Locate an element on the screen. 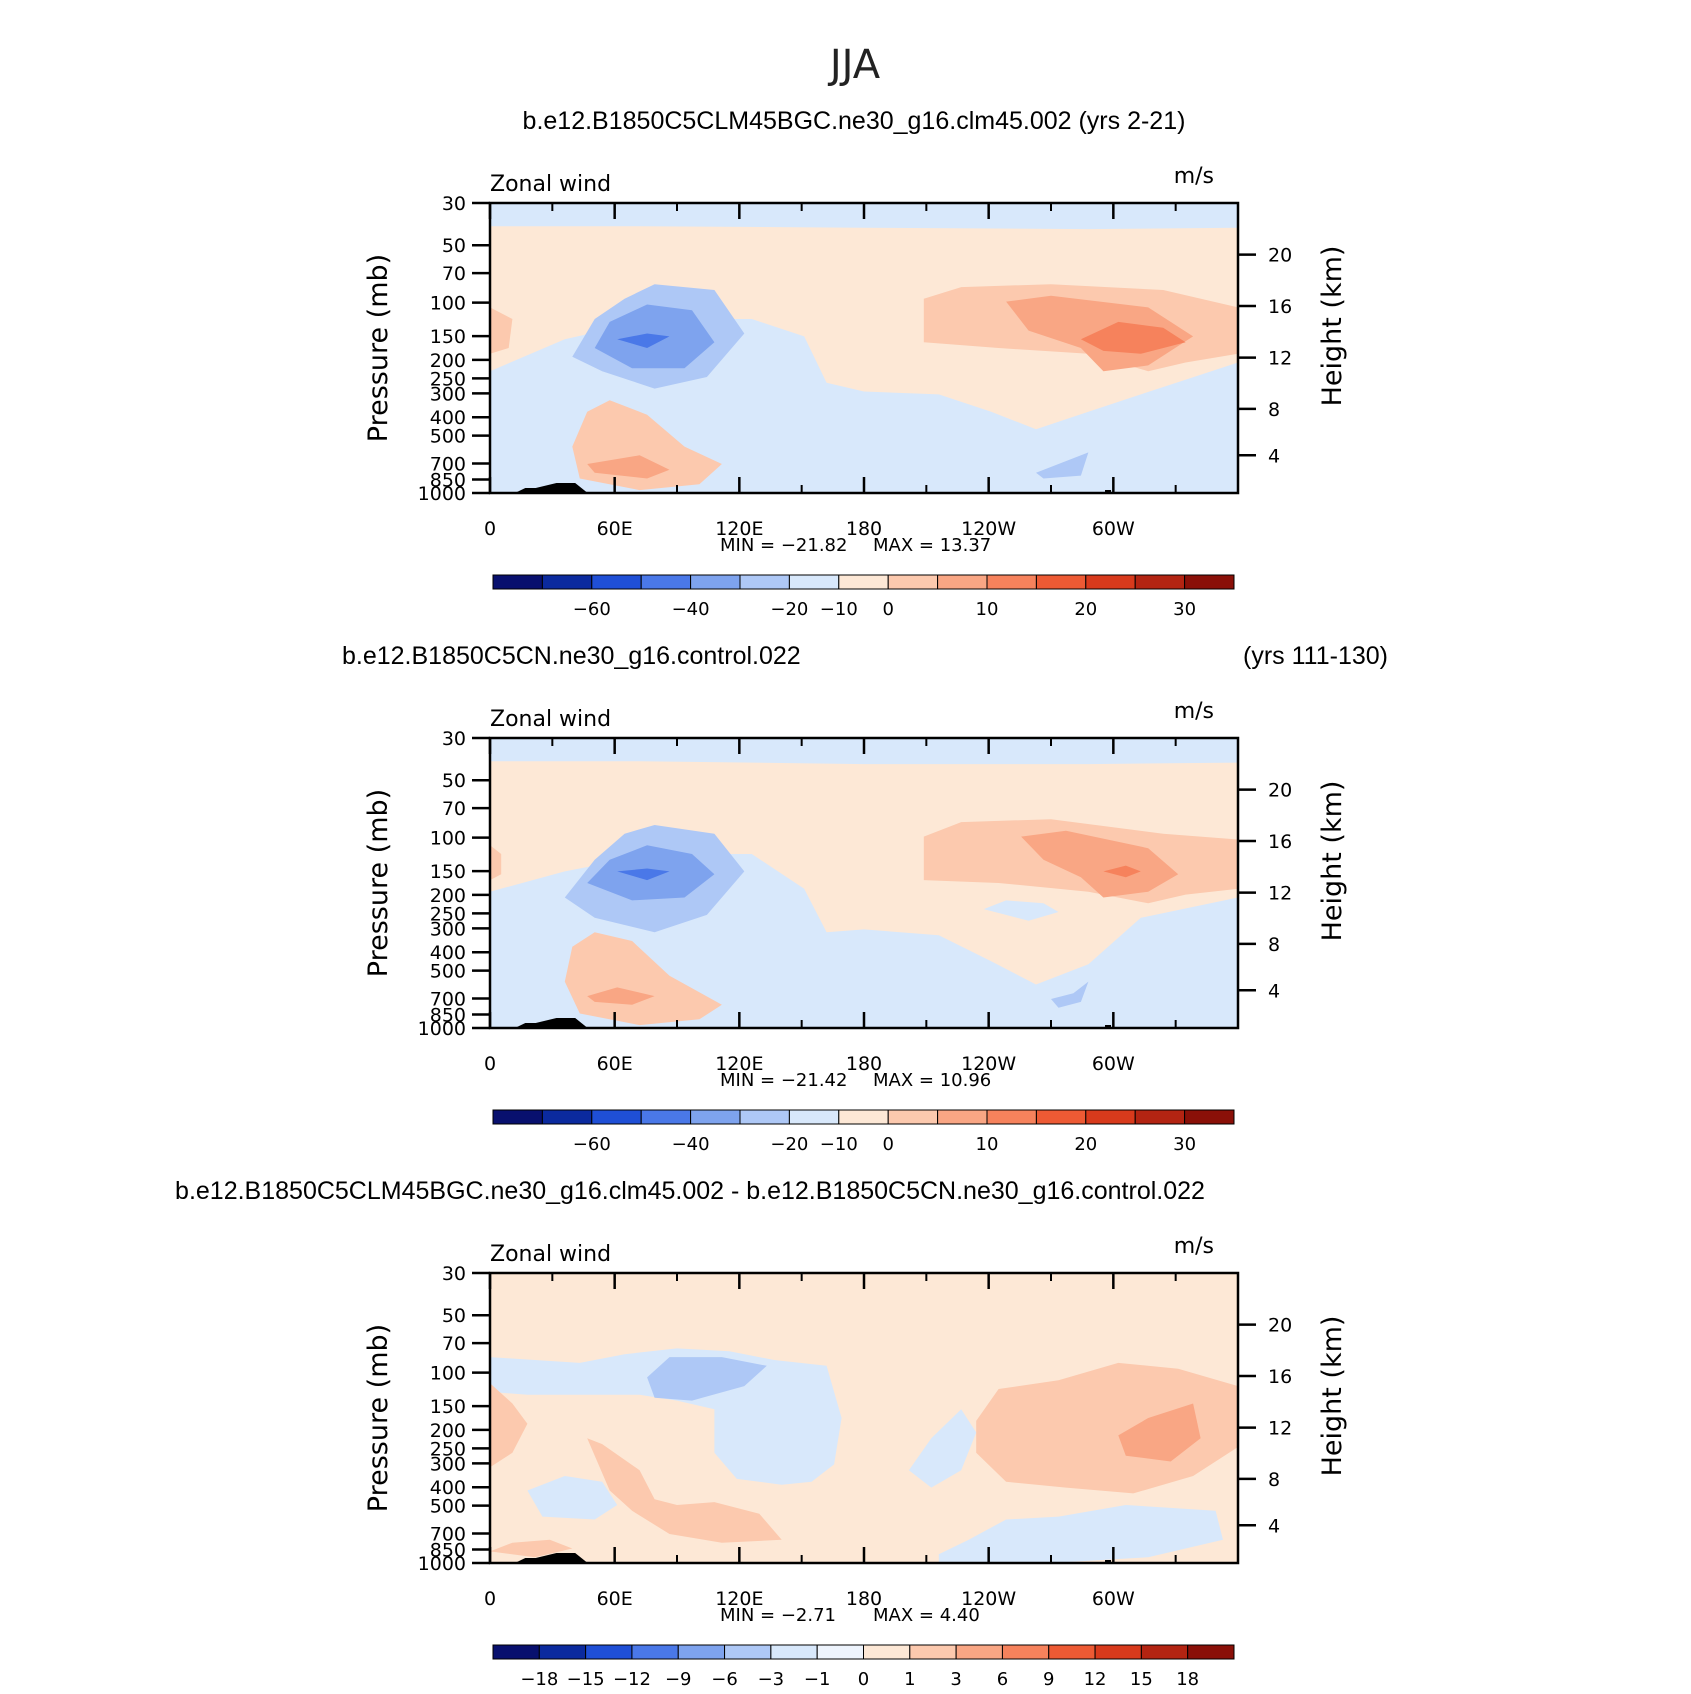  colorbar-label: 15 is located at coordinates (1141, 1679).